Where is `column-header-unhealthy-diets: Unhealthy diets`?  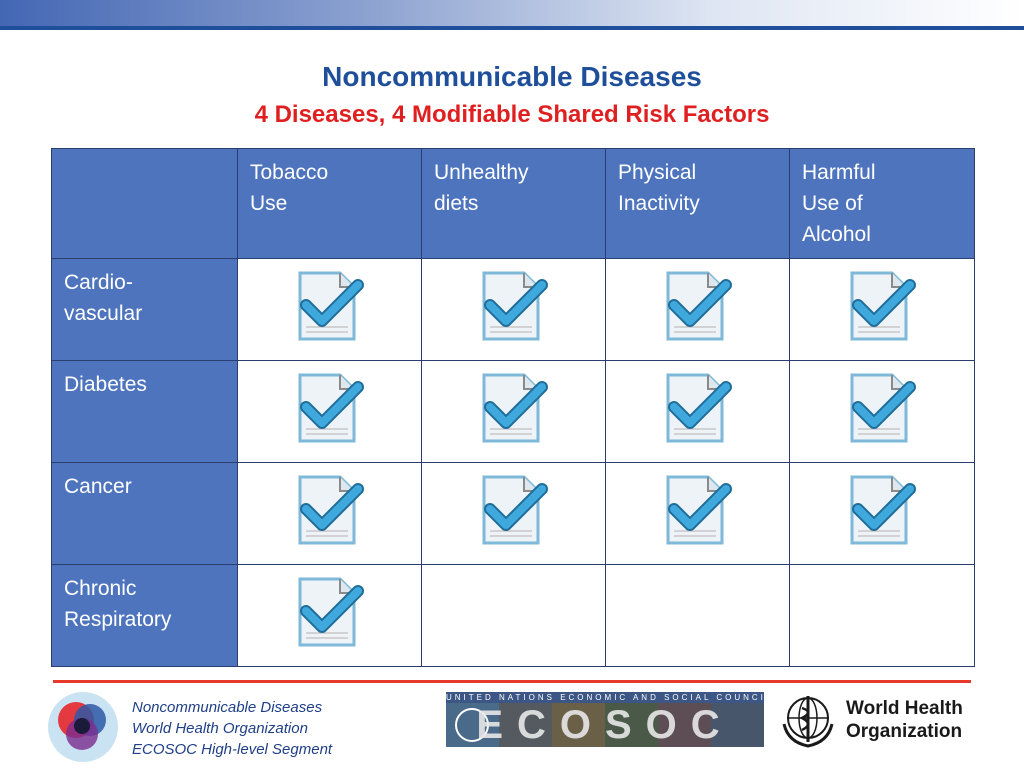 column-header-unhealthy-diets: Unhealthy diets is located at coordinates (513, 203).